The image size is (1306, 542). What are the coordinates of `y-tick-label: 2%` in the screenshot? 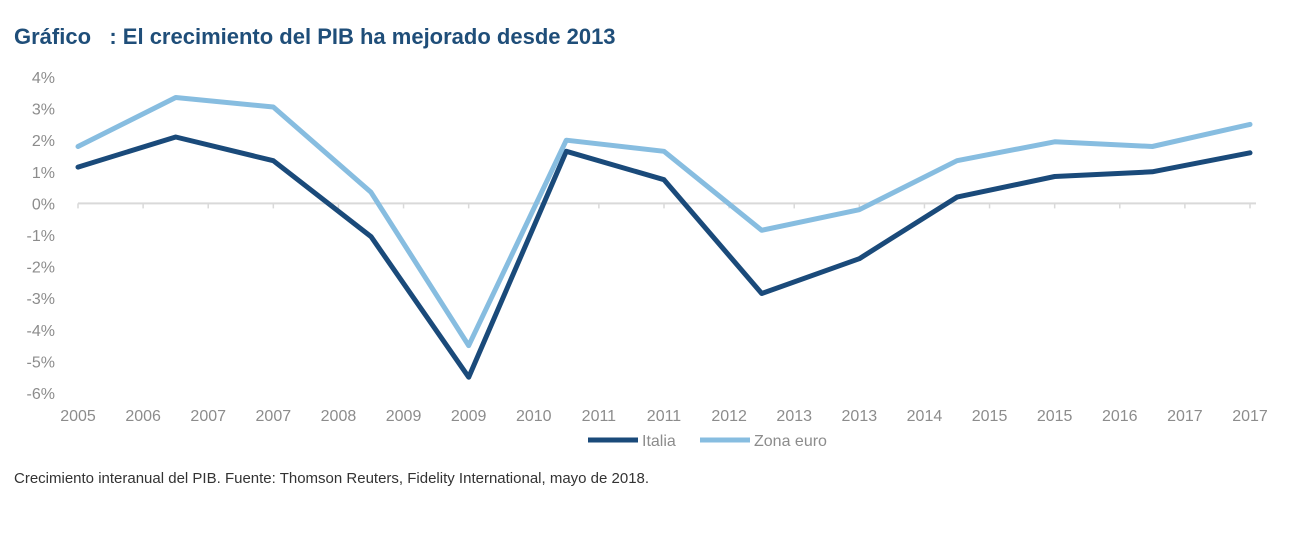 It's located at (43, 141).